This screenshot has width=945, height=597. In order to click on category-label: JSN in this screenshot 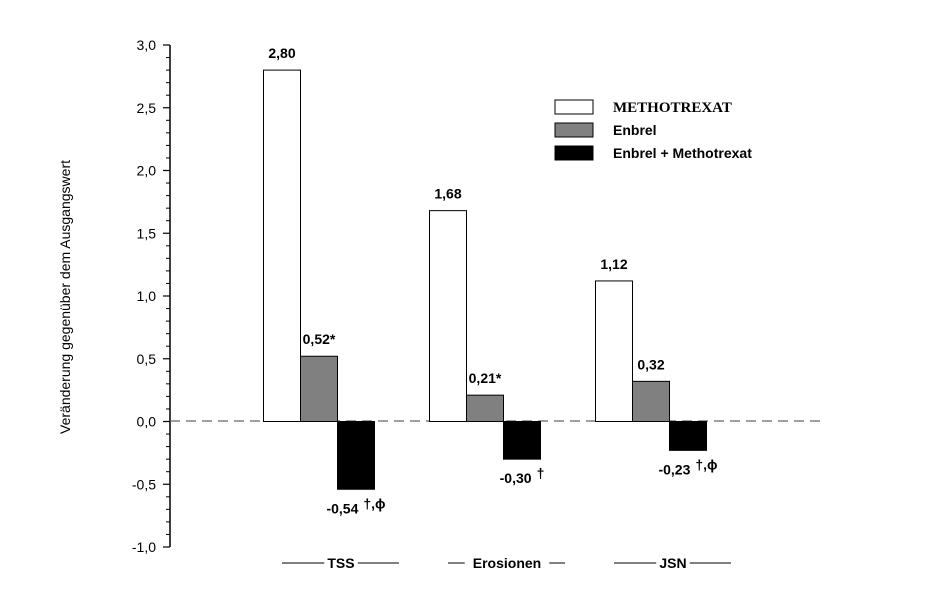, I will do `click(672, 563)`.